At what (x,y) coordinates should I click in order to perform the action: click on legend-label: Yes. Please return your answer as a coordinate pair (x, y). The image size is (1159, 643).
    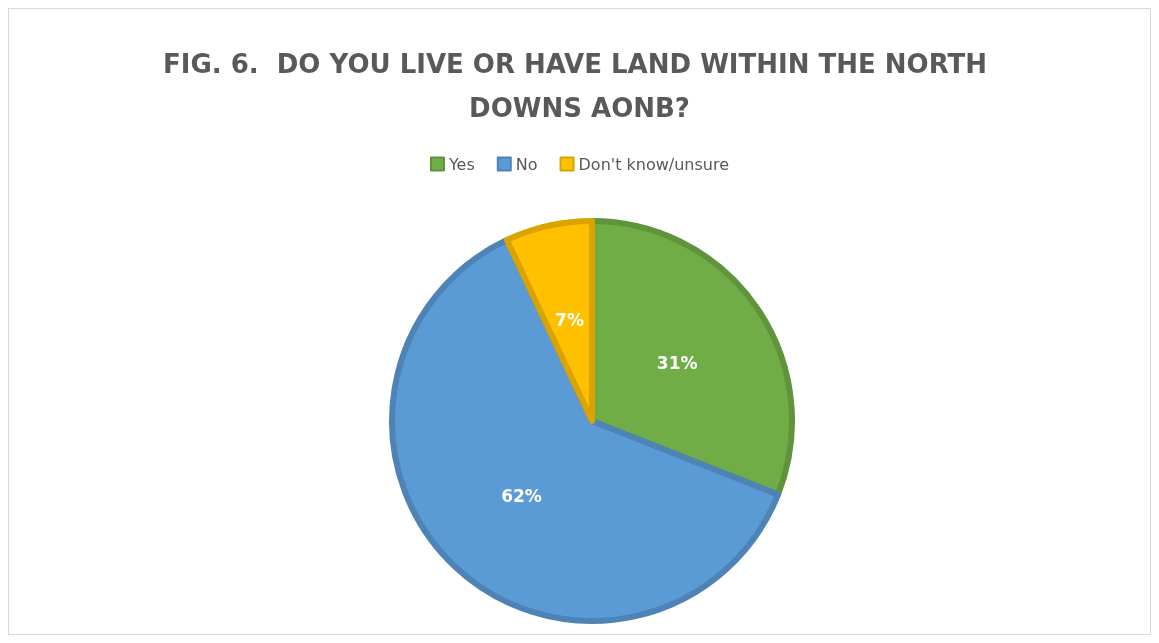
    Looking at the image, I should click on (461, 164).